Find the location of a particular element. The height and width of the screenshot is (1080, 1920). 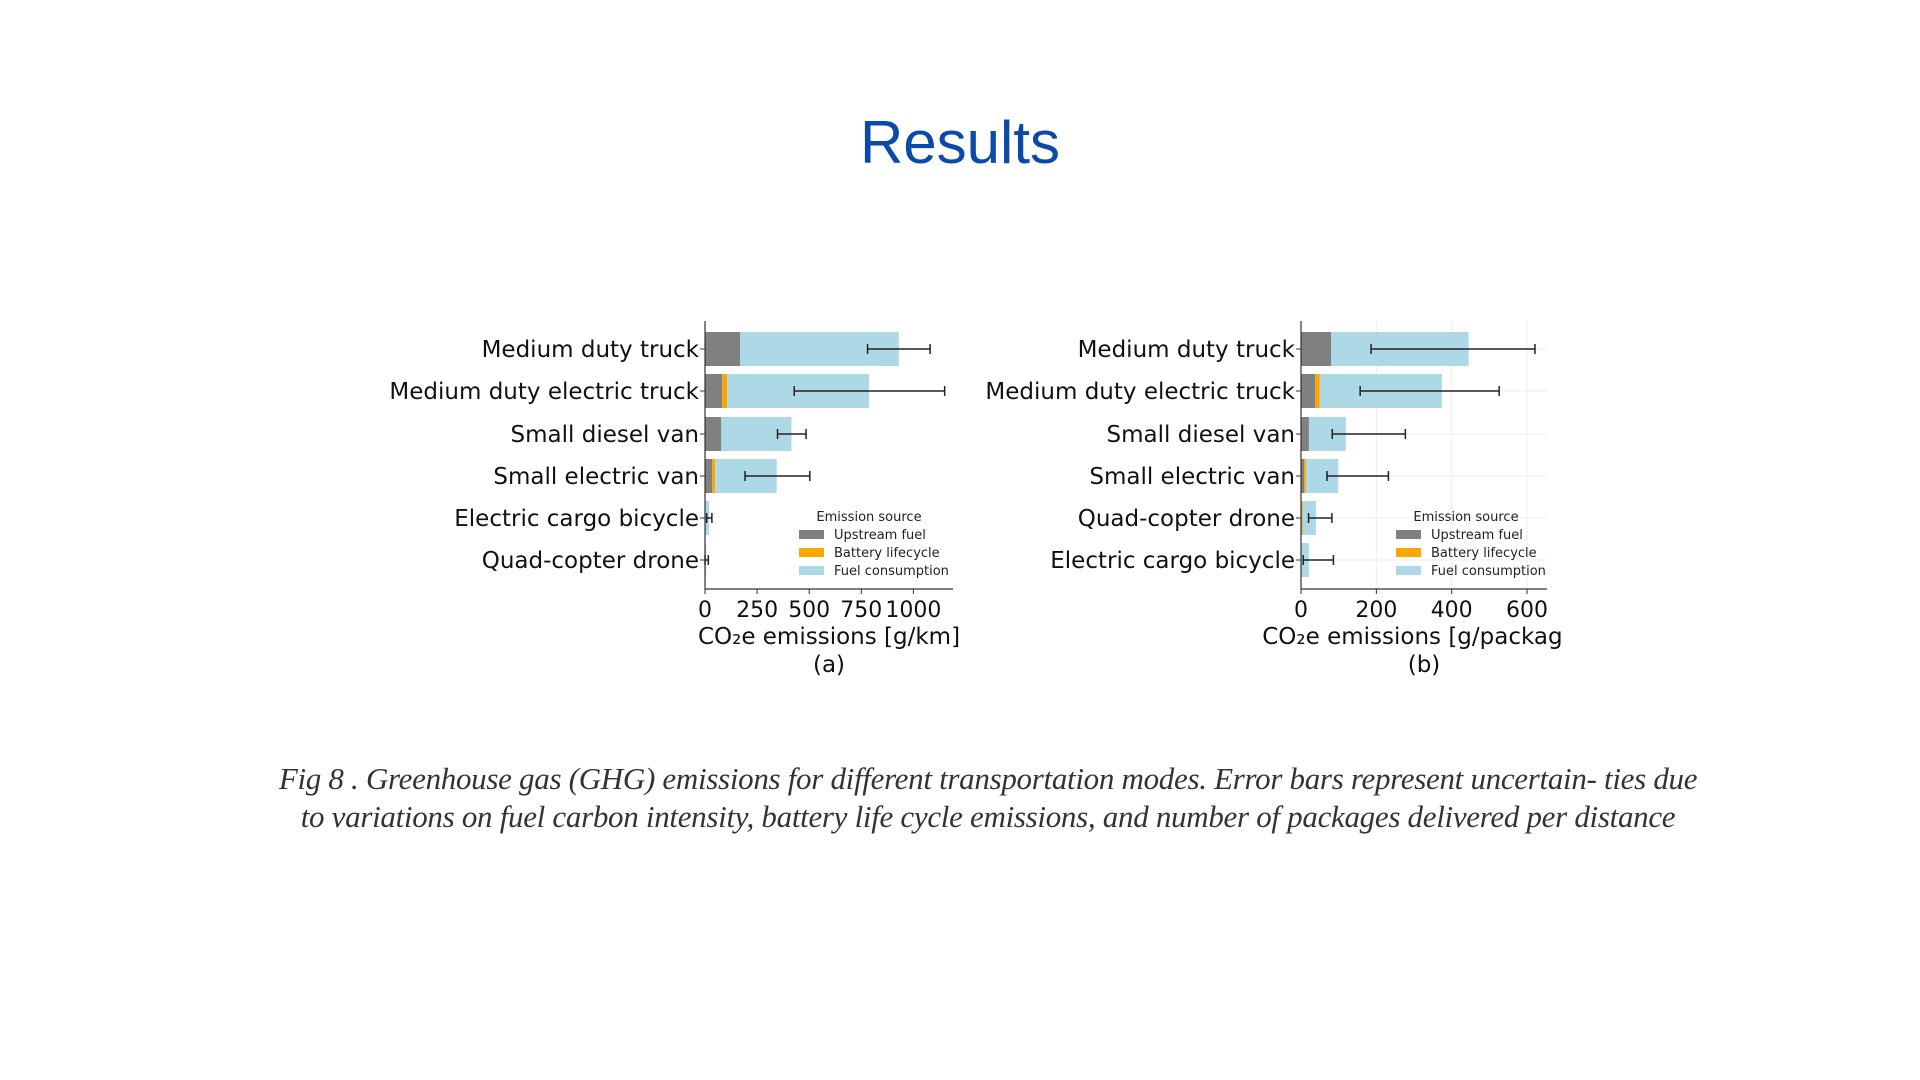

x-tick-label: 500 is located at coordinates (809, 610).